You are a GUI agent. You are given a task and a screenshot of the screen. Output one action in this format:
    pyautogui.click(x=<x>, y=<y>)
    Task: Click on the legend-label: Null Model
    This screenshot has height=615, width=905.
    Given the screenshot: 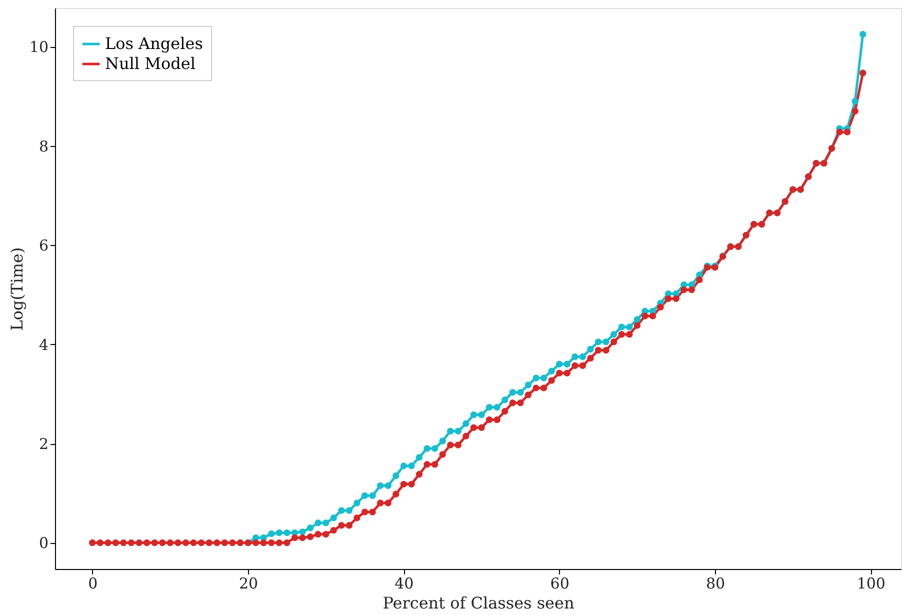 What is the action you would take?
    pyautogui.click(x=150, y=63)
    